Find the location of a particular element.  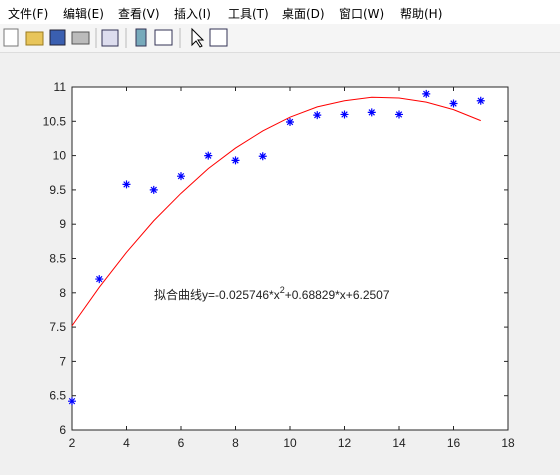

y-tick-label: 11 is located at coordinates (60, 87).